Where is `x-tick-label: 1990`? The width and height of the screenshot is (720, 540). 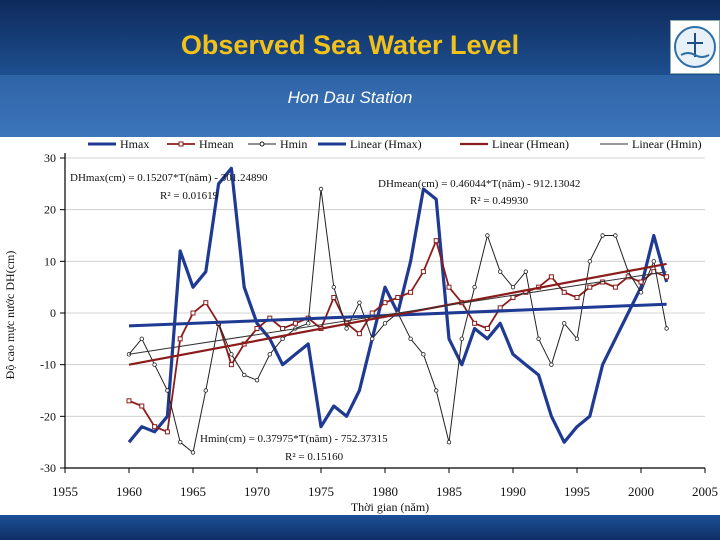
x-tick-label: 1990 is located at coordinates (513, 491).